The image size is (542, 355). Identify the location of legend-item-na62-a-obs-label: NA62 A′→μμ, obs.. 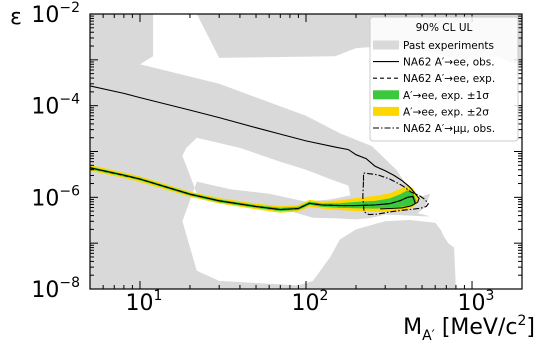
(449, 129).